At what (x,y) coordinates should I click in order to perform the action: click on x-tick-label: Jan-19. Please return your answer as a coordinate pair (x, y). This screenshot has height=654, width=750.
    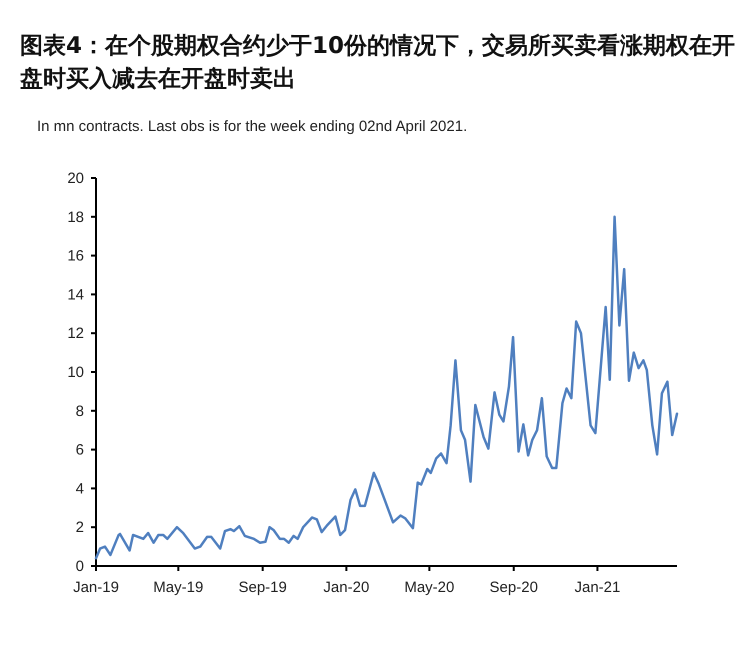
    Looking at the image, I should click on (96, 587).